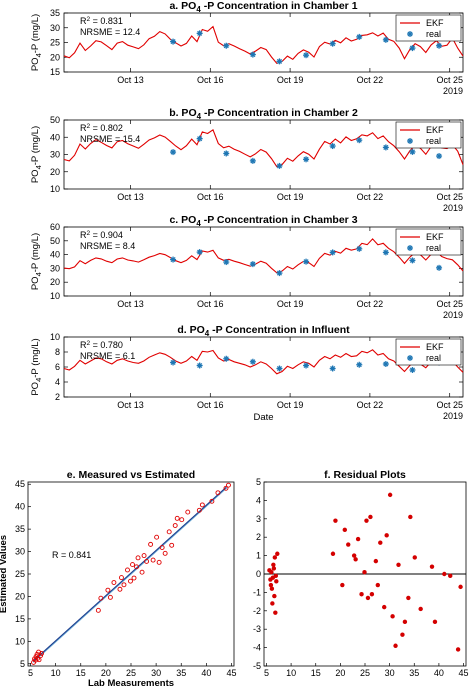  I want to click on panel-f-ytick-label: -2, so click(257, 611).